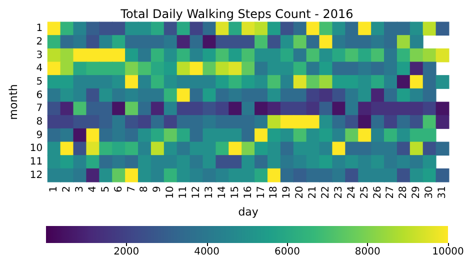 The height and width of the screenshot is (274, 474). I want to click on y-tick-label: 8, so click(39, 122).